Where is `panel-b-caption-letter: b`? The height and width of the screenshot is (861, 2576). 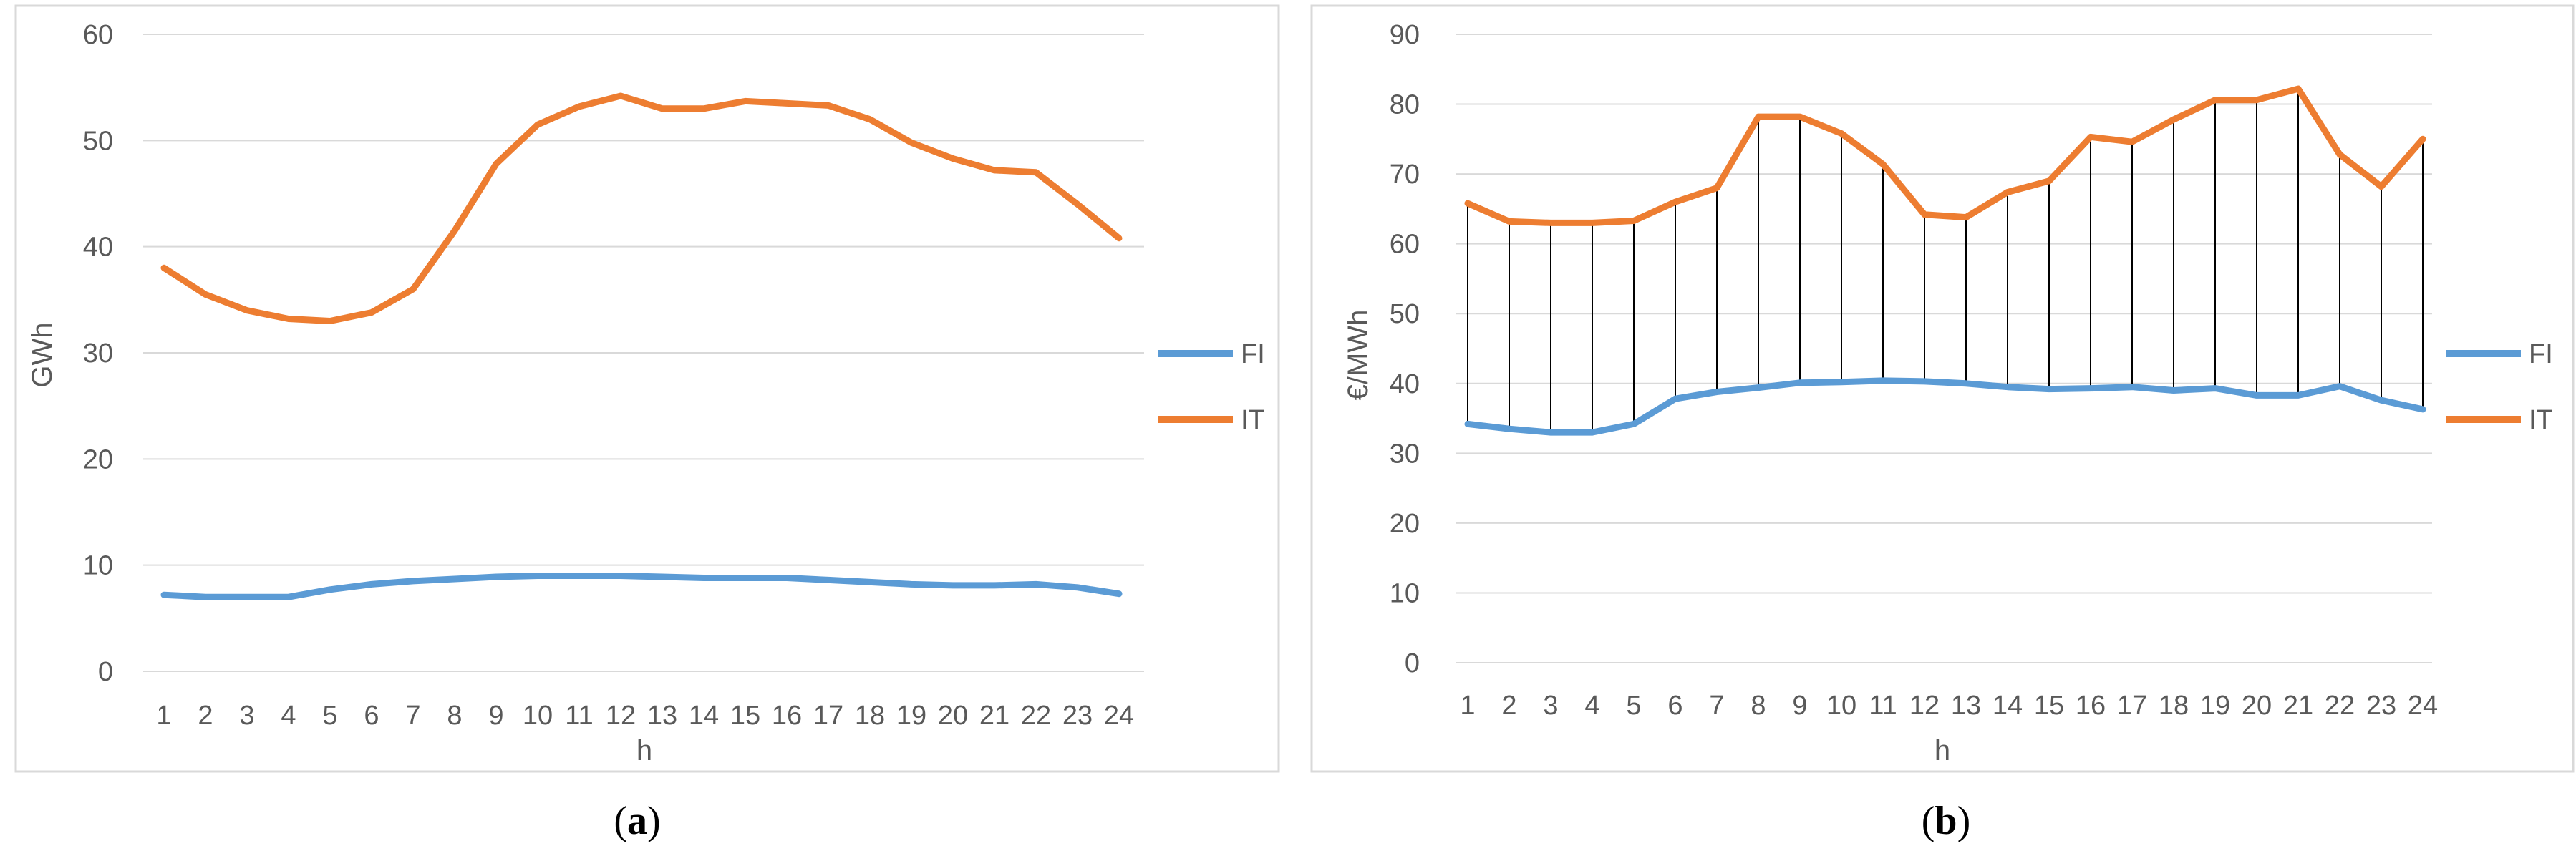
panel-b-caption-letter: b is located at coordinates (1946, 821).